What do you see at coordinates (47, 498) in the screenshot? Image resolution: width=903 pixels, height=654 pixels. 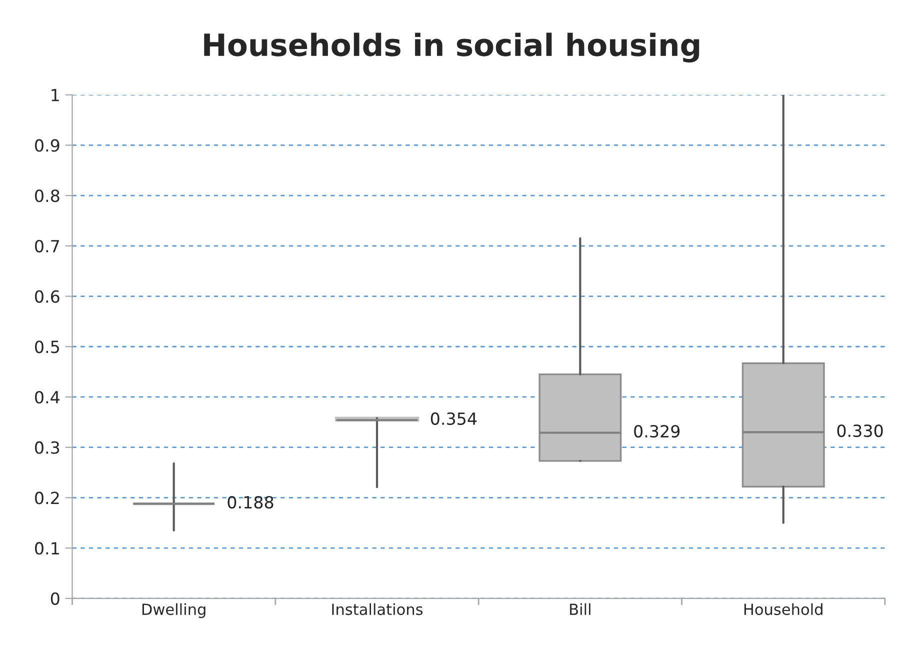 I see `y-tick-label: 0.2` at bounding box center [47, 498].